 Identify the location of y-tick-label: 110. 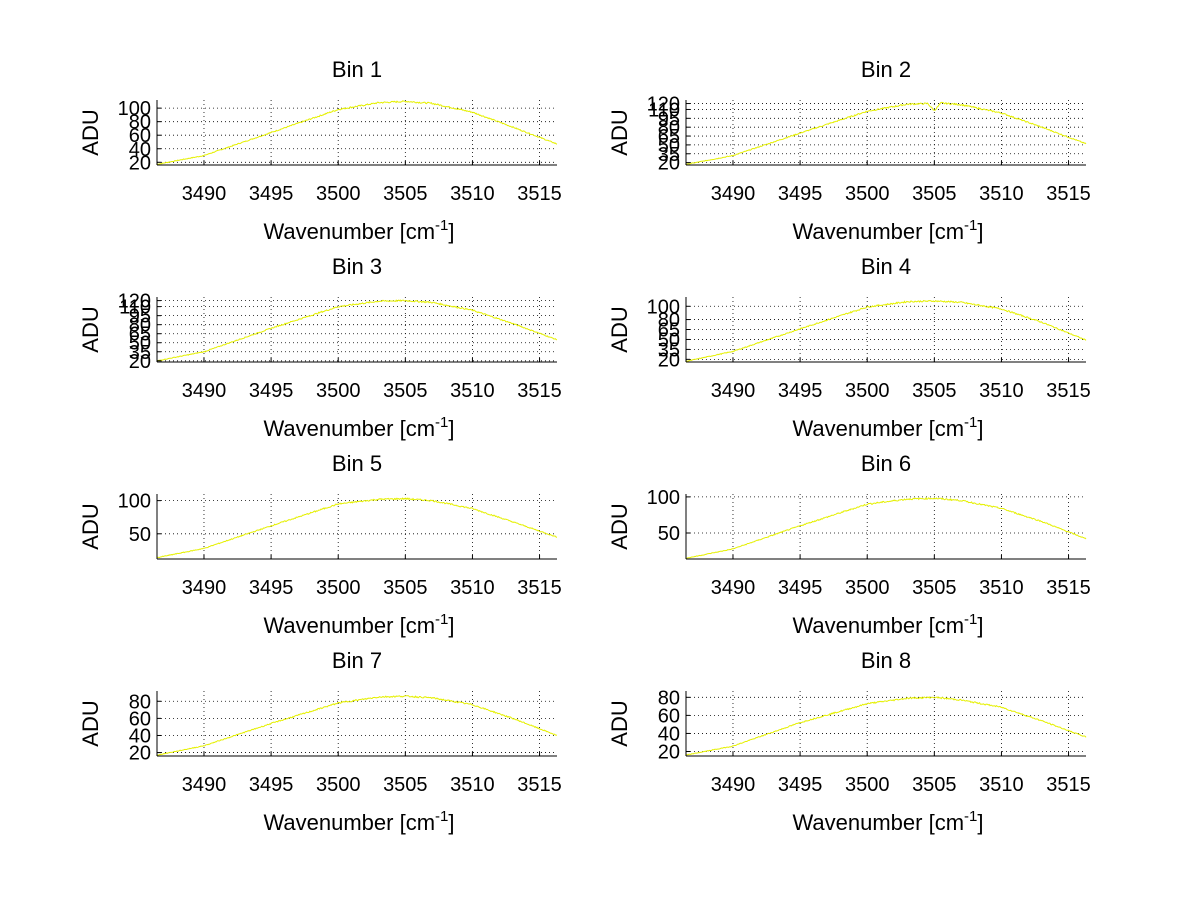
(664, 110).